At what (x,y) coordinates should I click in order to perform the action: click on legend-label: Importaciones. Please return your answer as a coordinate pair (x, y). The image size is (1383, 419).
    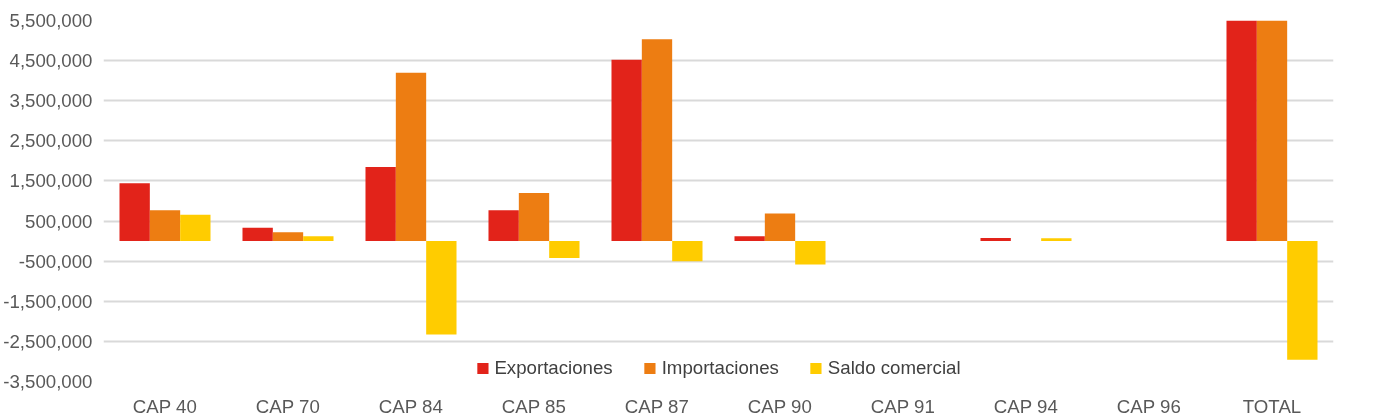
    Looking at the image, I should click on (720, 368).